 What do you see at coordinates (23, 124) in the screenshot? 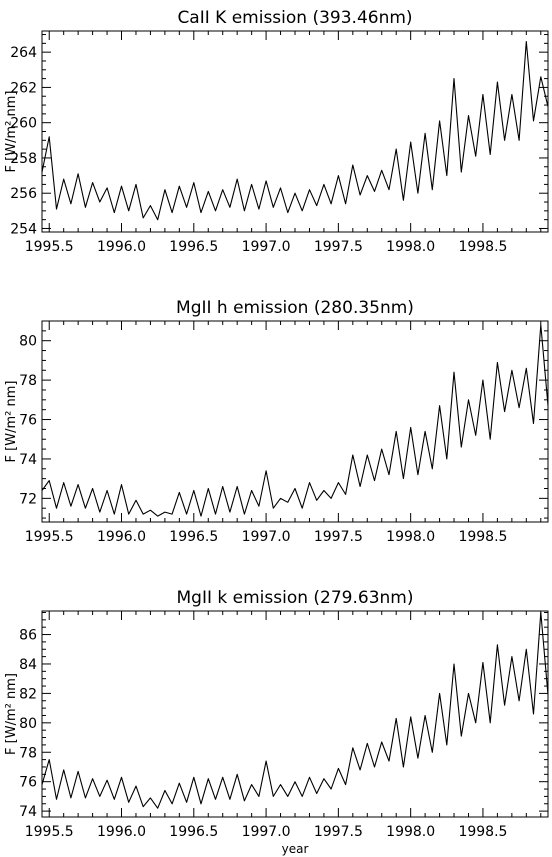
I see `y-tick-label: 260` at bounding box center [23, 124].